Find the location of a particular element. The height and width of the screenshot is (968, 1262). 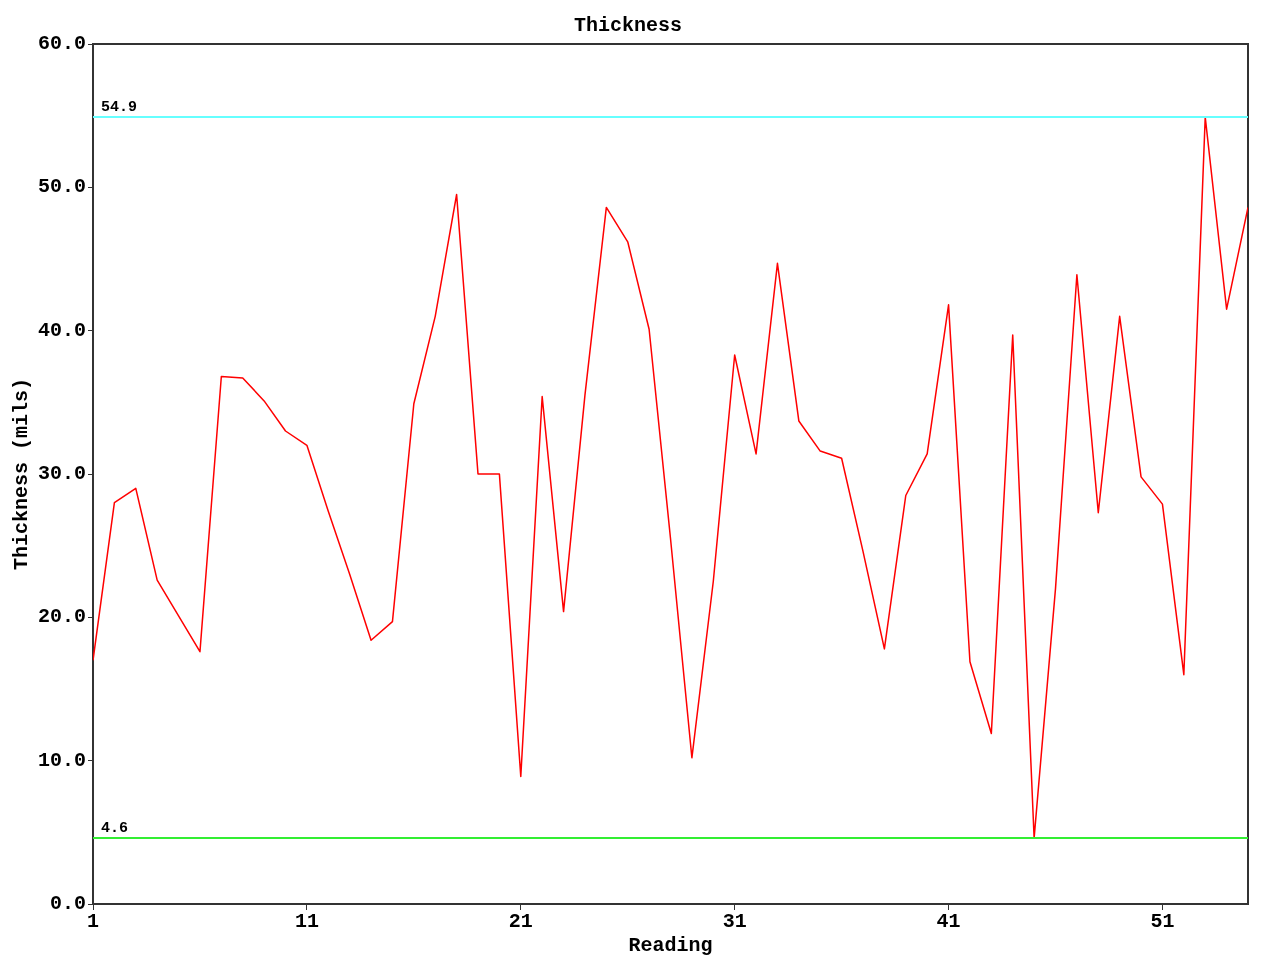

x-tick-label: 31 is located at coordinates (734, 922).